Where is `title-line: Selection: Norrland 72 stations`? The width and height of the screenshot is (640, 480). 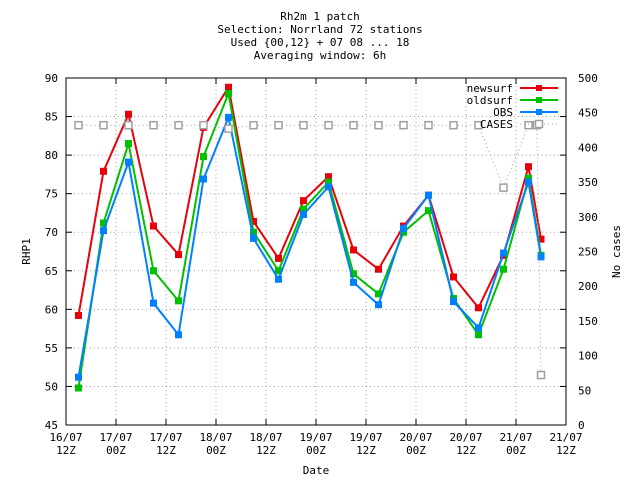 title-line: Selection: Norrland 72 stations is located at coordinates (319, 29).